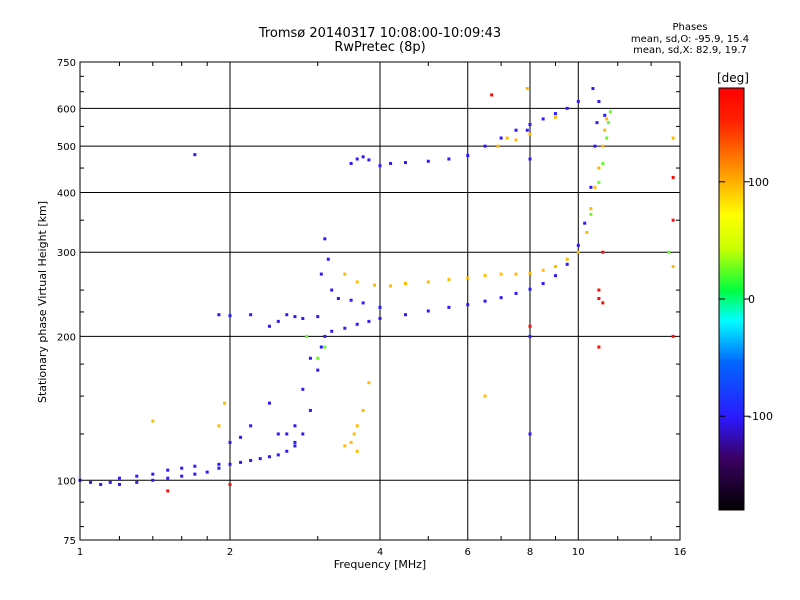 This screenshot has width=800, height=600. I want to click on colorbar-label: [deg], so click(733, 78).